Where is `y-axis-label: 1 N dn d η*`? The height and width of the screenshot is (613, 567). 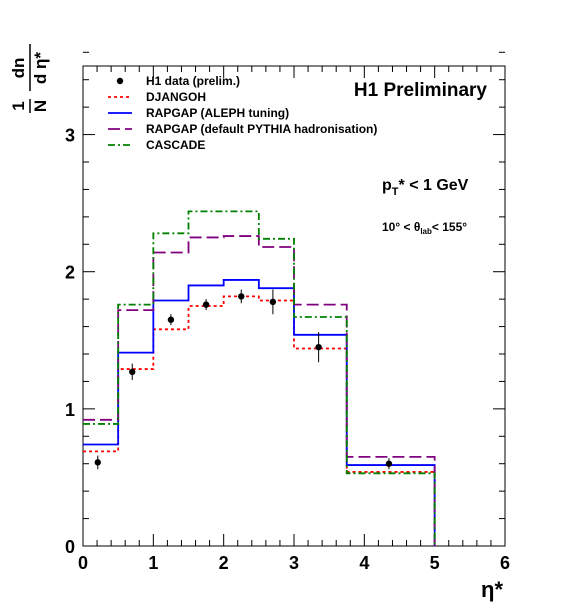
y-axis-label: 1 N dn d η* is located at coordinates (29, 78).